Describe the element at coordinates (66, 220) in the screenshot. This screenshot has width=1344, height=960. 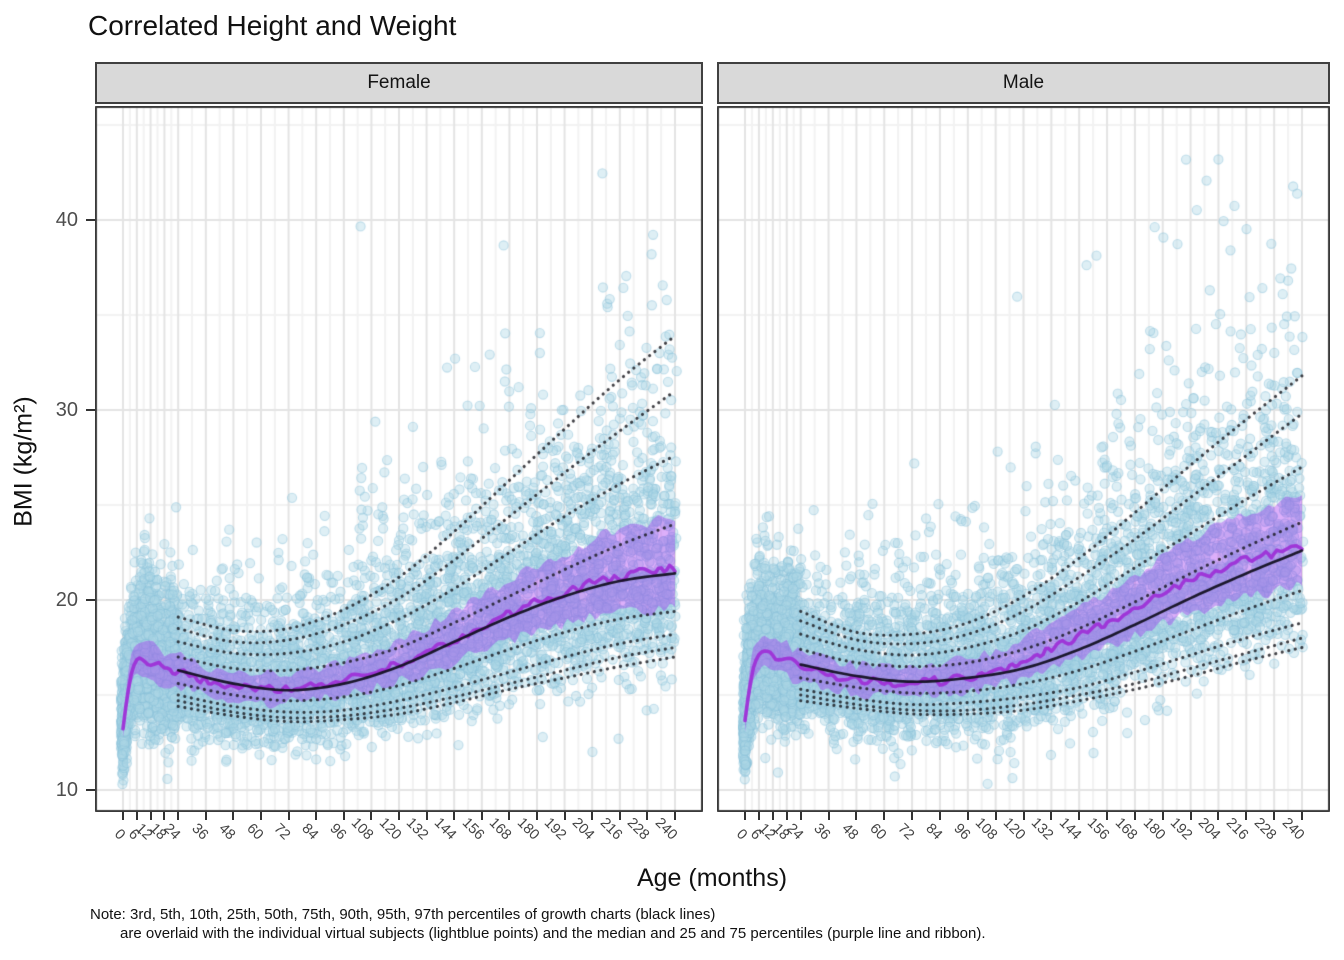
I see `y-tick-label: 40` at that location.